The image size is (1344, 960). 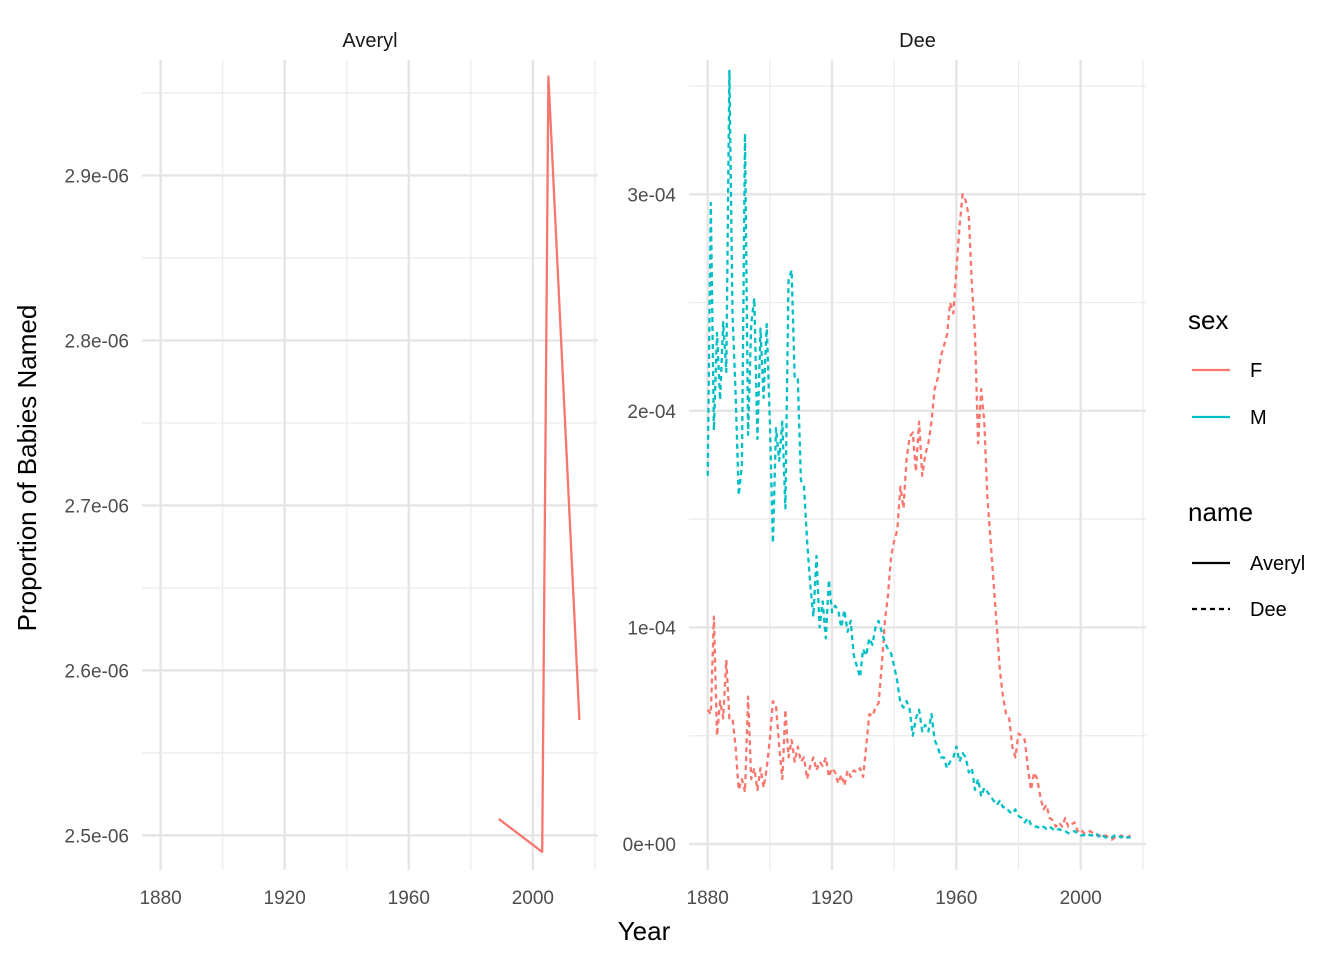 I want to click on legend-title-sex: sex, so click(x=1208, y=320).